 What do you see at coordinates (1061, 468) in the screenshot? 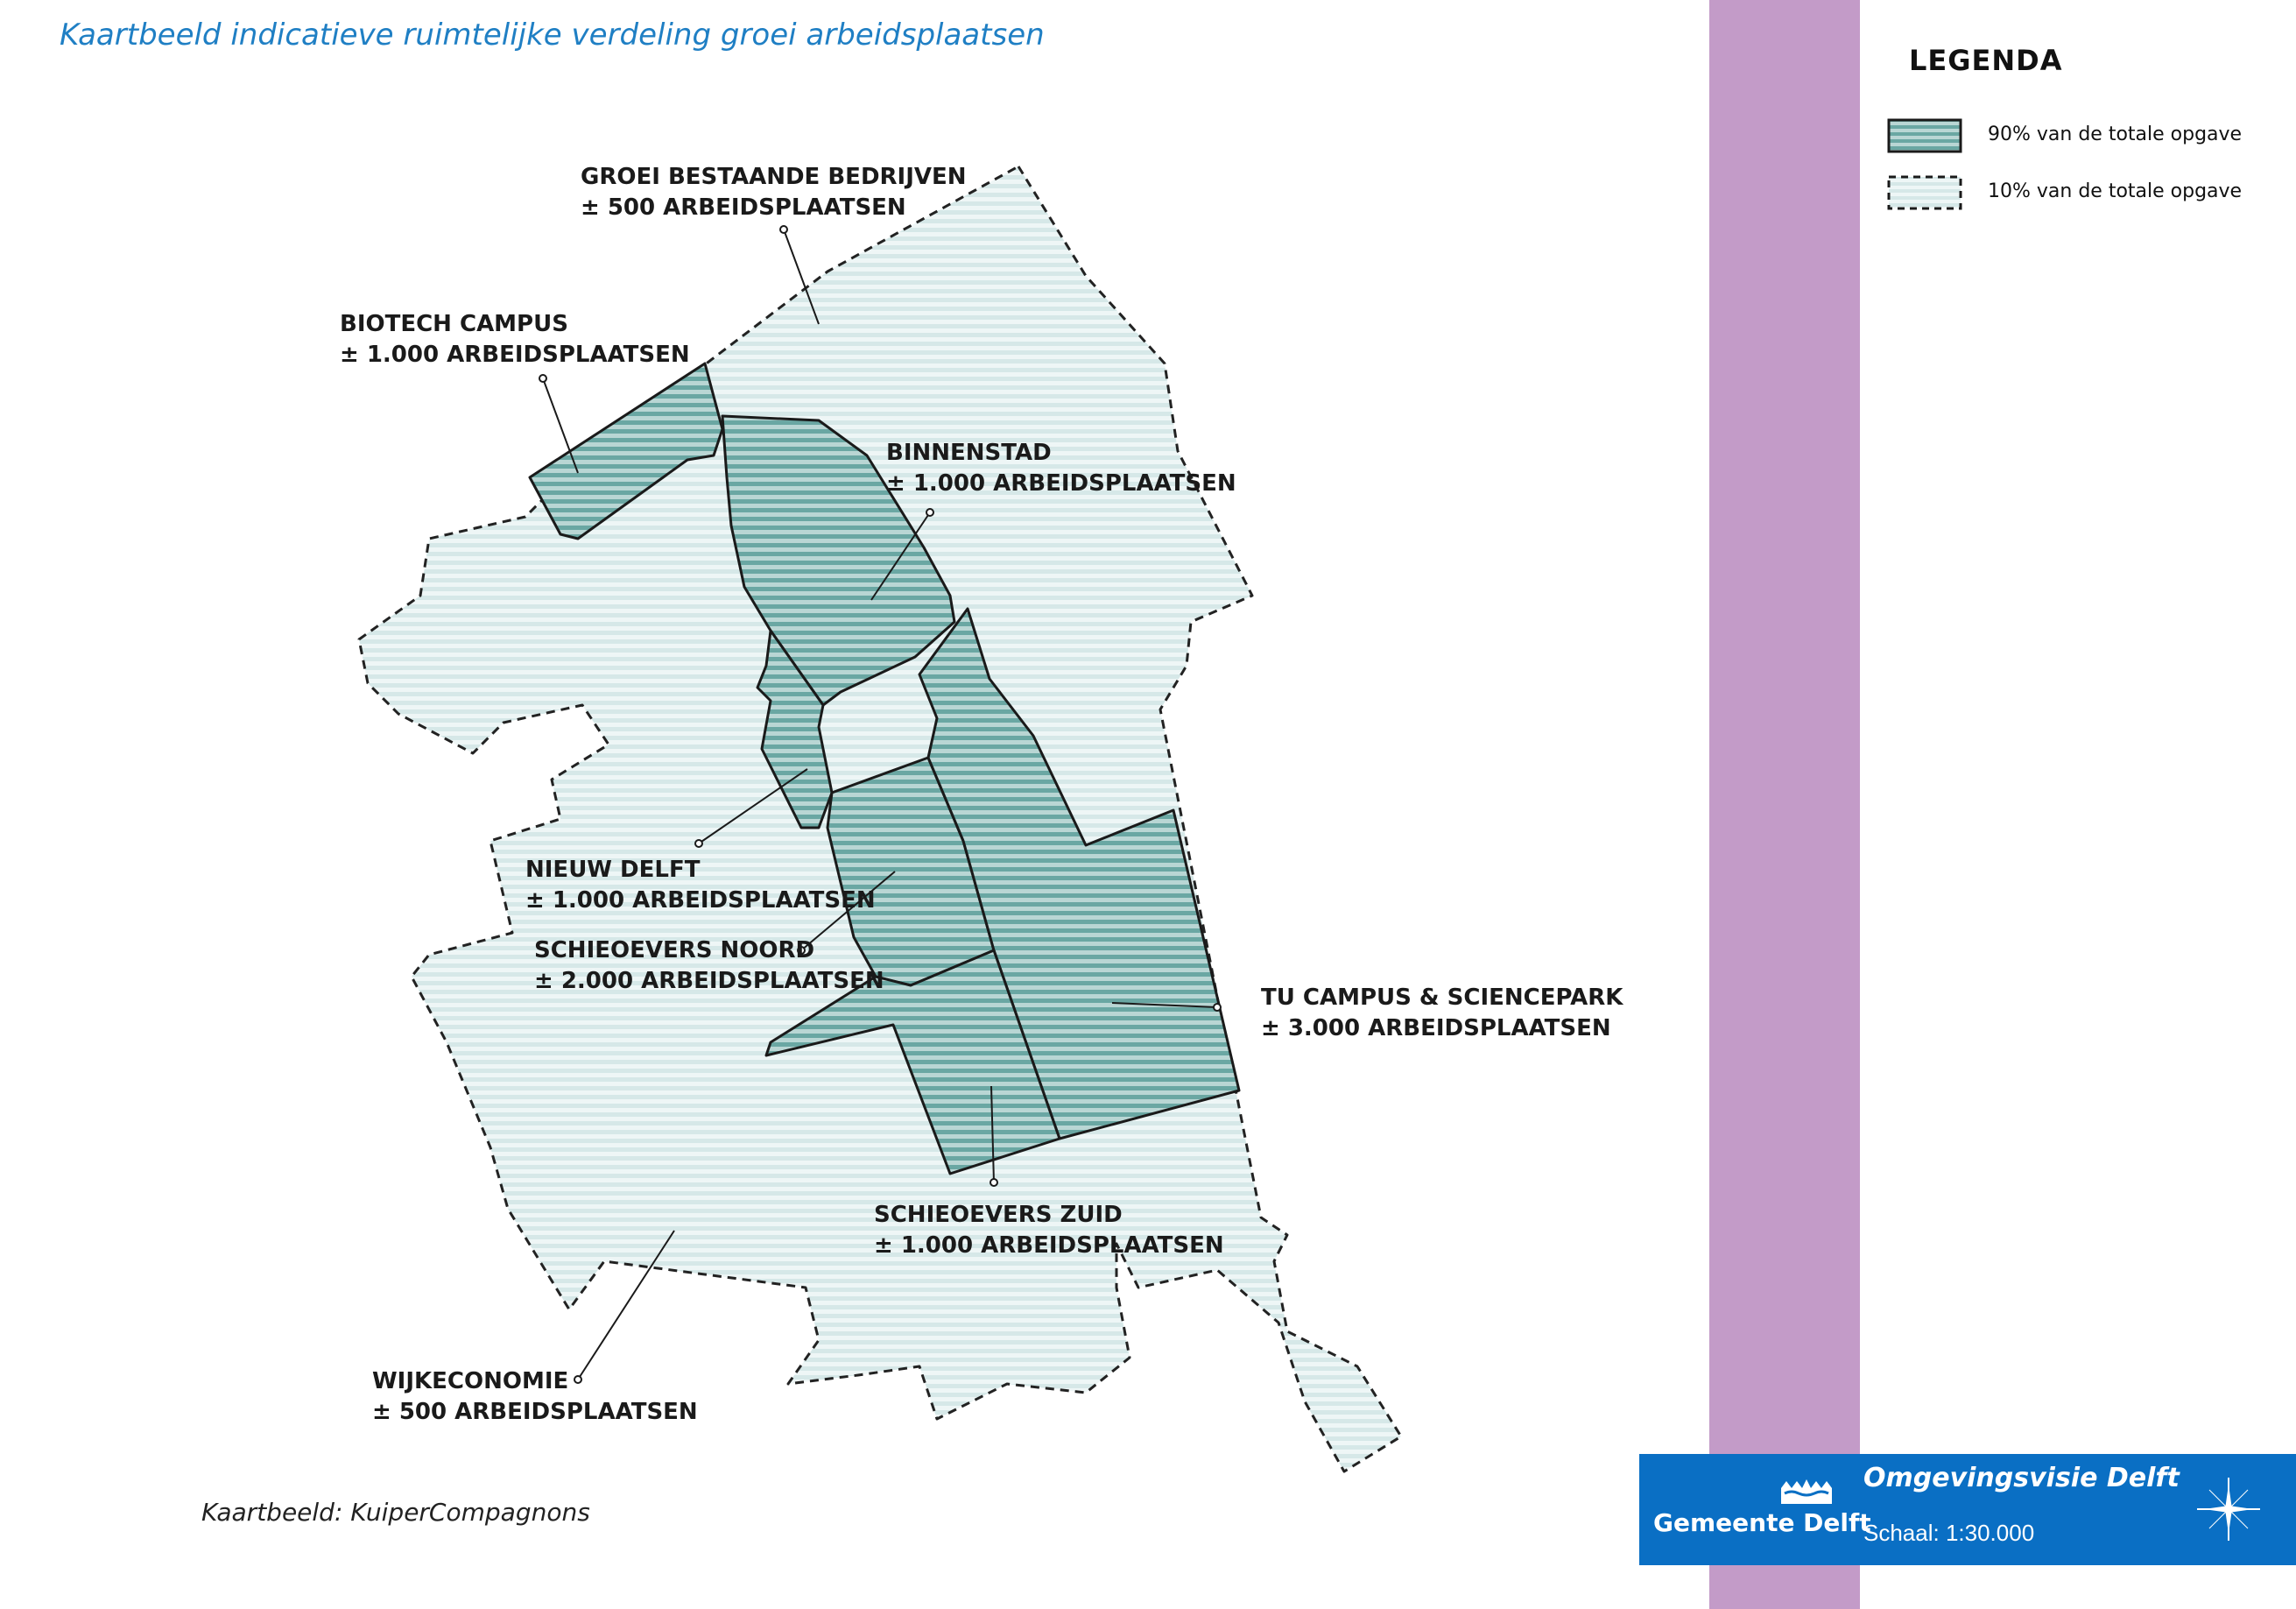
I see `label-binnenstad: BINNENSTAD ± 1.000 ARBEIDSPLAATSEN` at bounding box center [1061, 468].